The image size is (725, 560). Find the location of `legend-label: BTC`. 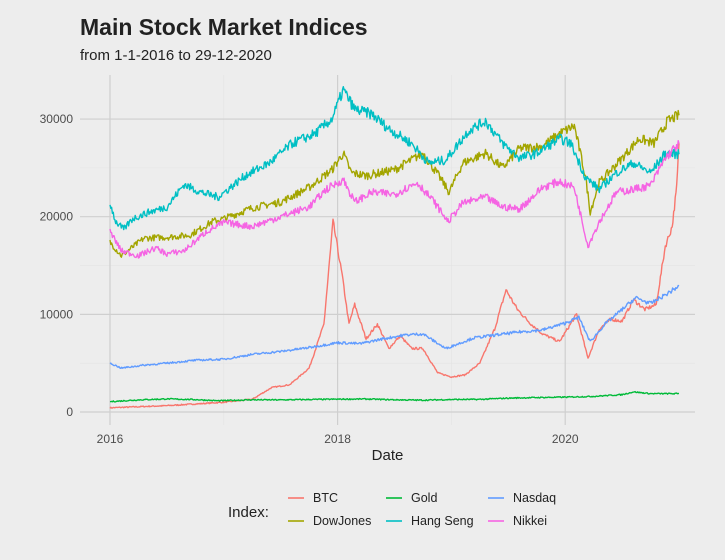

legend-label: BTC is located at coordinates (325, 498).